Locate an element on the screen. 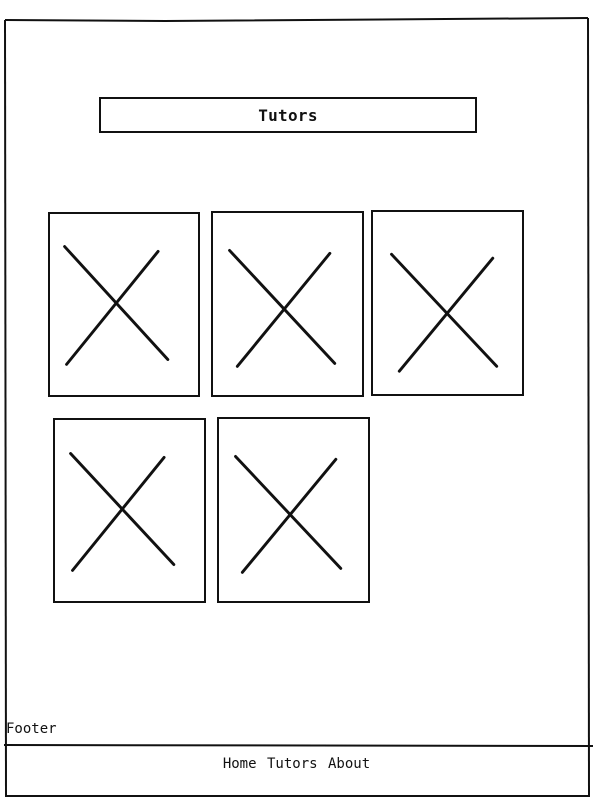  nav-link-about: About is located at coordinates (349, 764).